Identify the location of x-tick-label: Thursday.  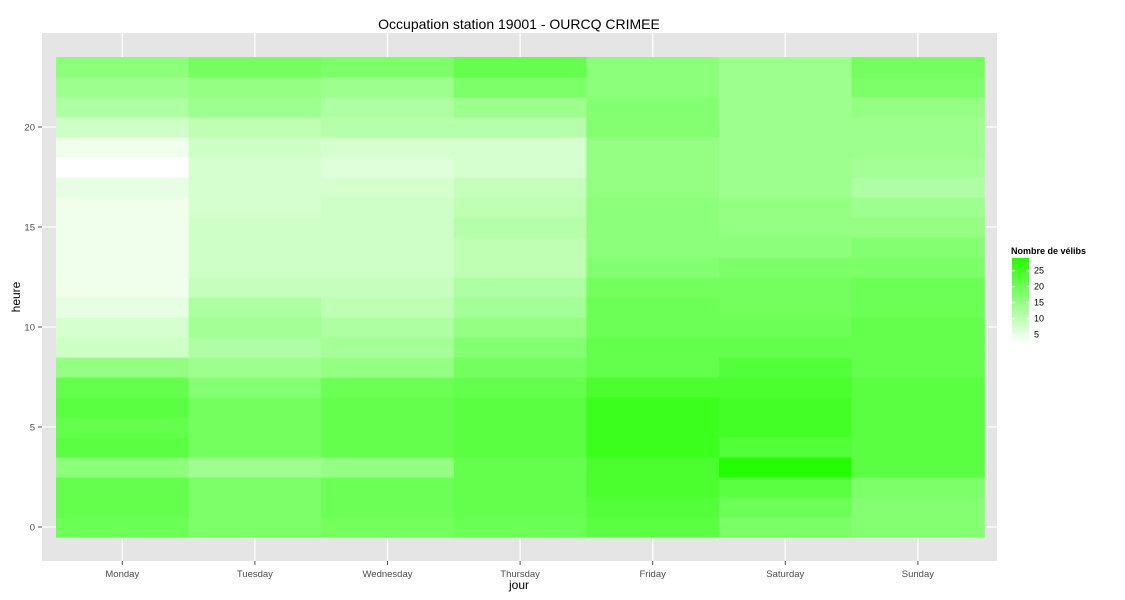
(520, 574).